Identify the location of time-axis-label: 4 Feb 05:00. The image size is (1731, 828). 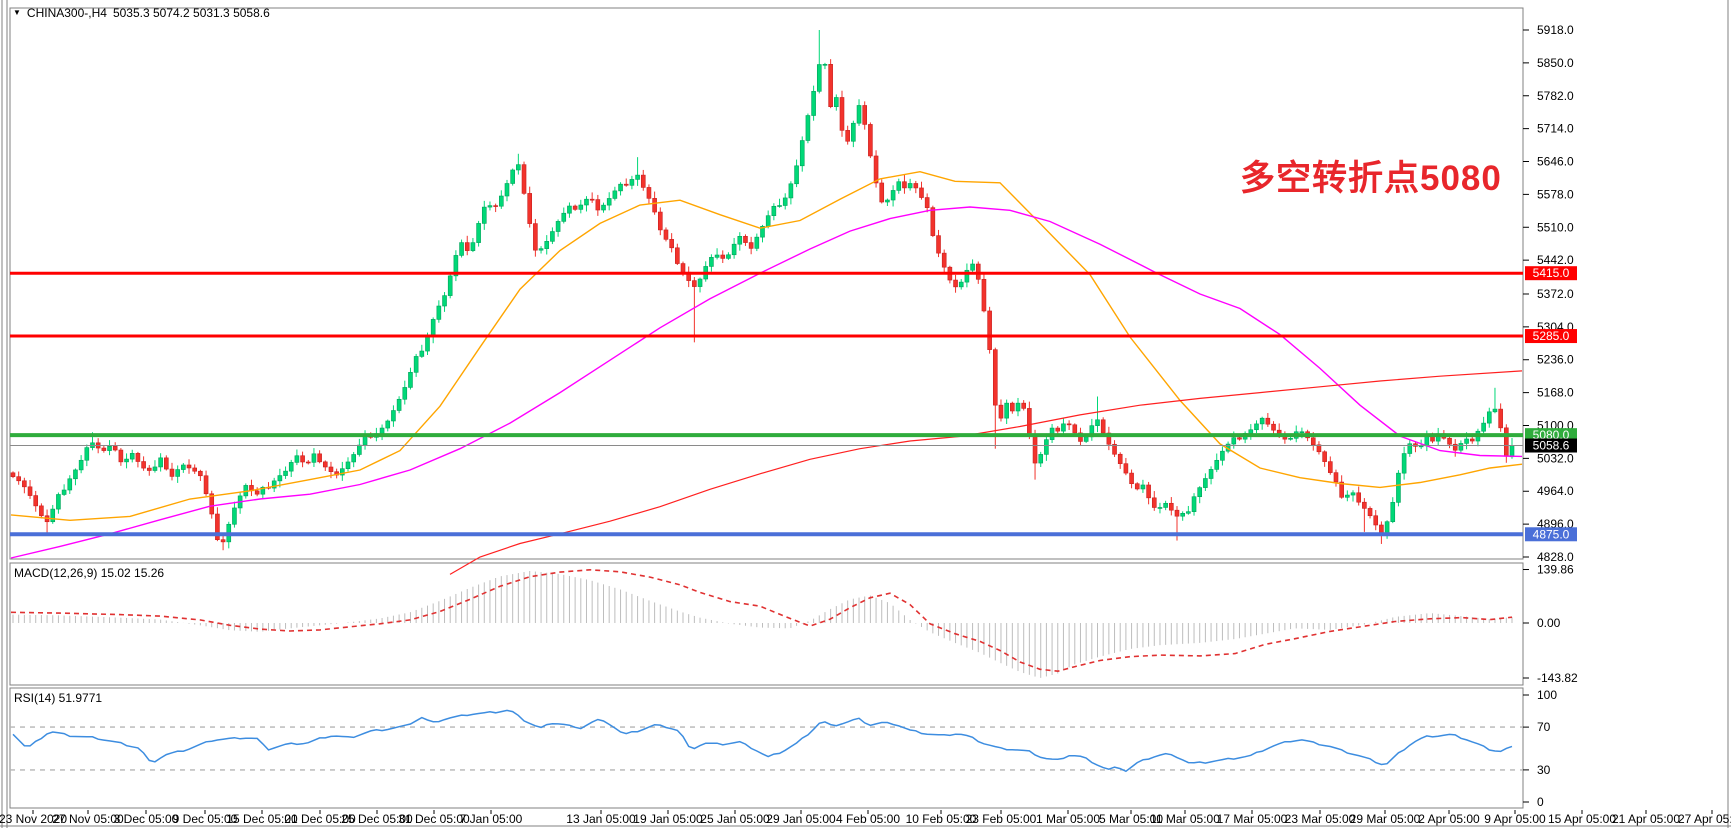
(868, 819).